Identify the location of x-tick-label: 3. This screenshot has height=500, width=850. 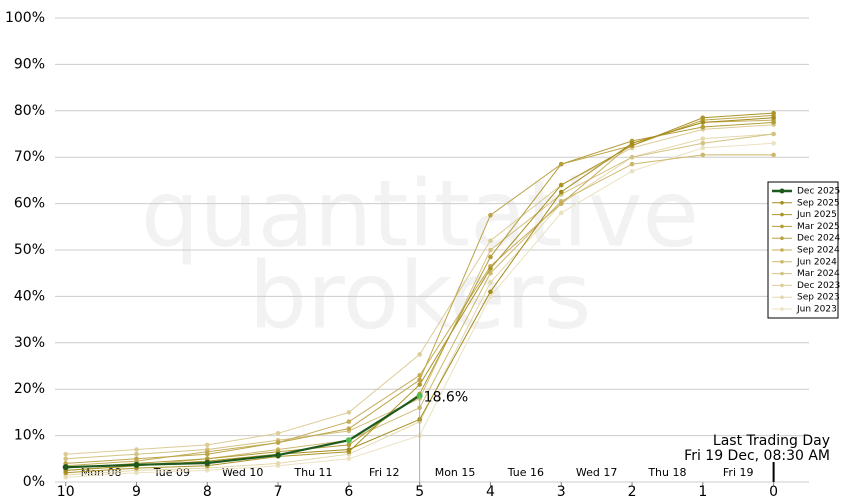
(561, 492).